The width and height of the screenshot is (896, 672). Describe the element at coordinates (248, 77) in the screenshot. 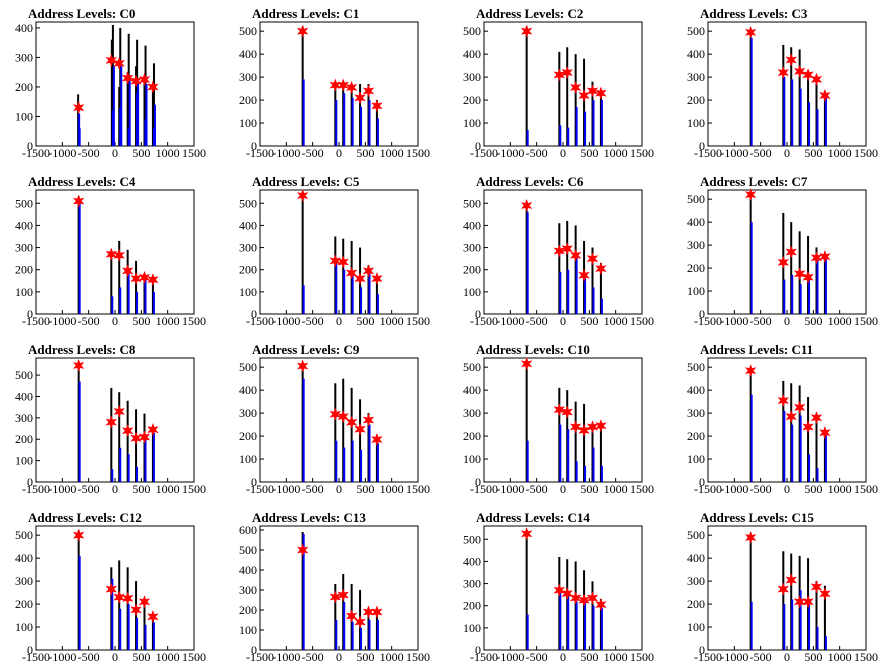

I see `y-tick-label: 300` at that location.